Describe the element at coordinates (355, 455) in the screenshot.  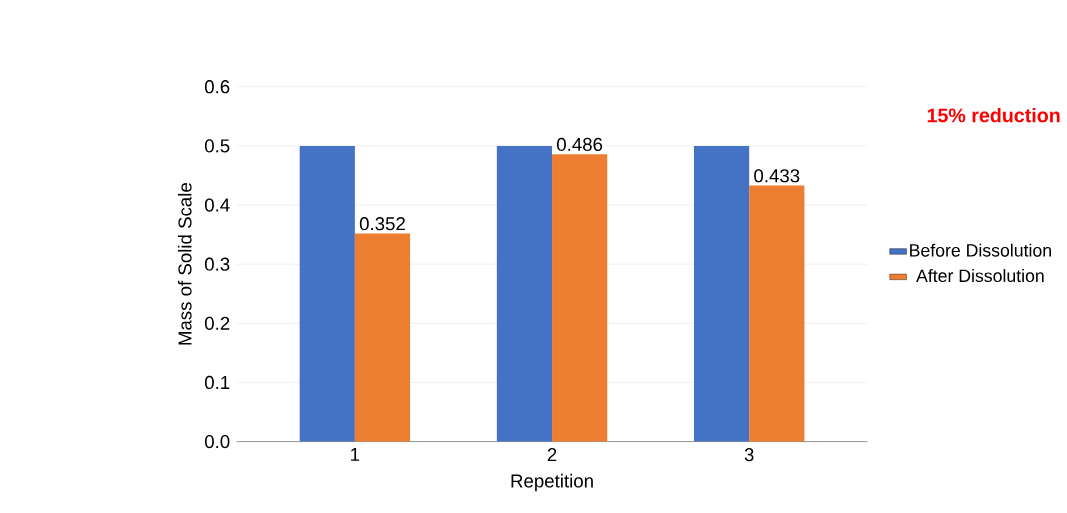
I see `x-tick-label: 1` at that location.